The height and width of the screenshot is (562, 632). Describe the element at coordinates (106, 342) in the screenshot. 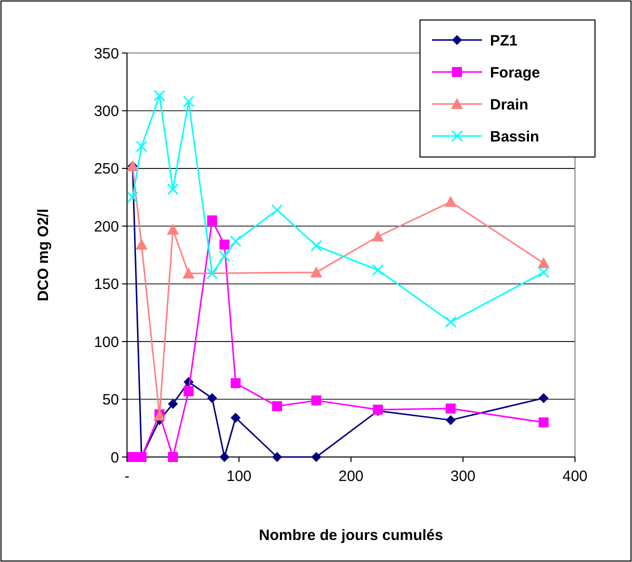

I see `y-tick-label: 100` at that location.